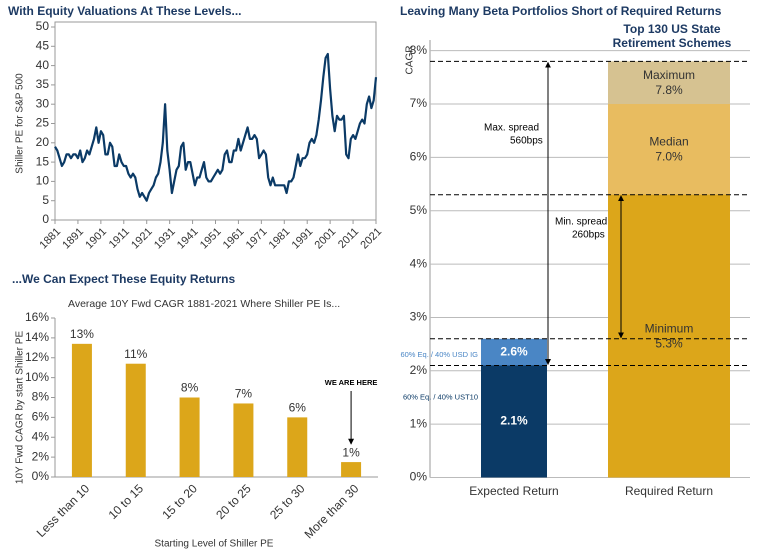 The width and height of the screenshot is (770, 555). What do you see at coordinates (410, 60) in the screenshot?
I see `y-axis-label: CAGR` at bounding box center [410, 60].